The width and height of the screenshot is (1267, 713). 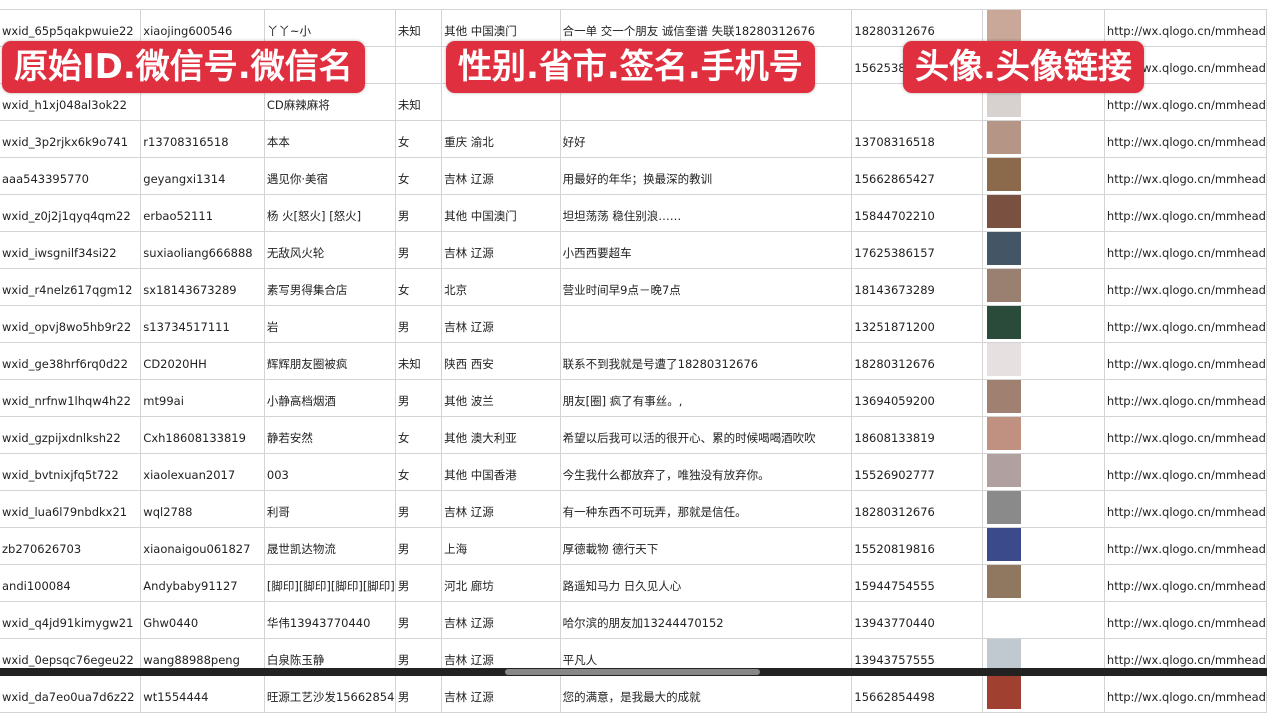 I want to click on cell-signature: 您的满意，是我最大的成就, so click(x=706, y=694).